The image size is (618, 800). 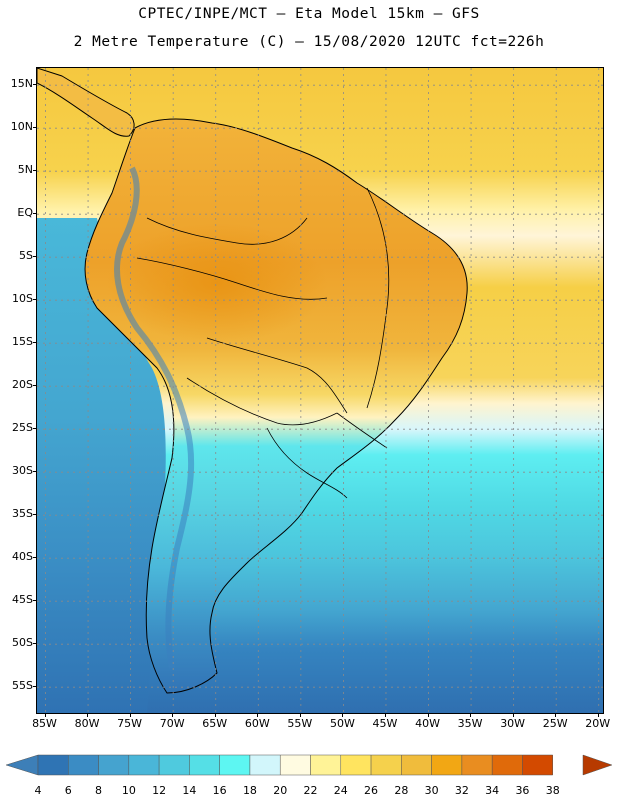 I want to click on latitude-label: 35S, so click(x=22, y=514).